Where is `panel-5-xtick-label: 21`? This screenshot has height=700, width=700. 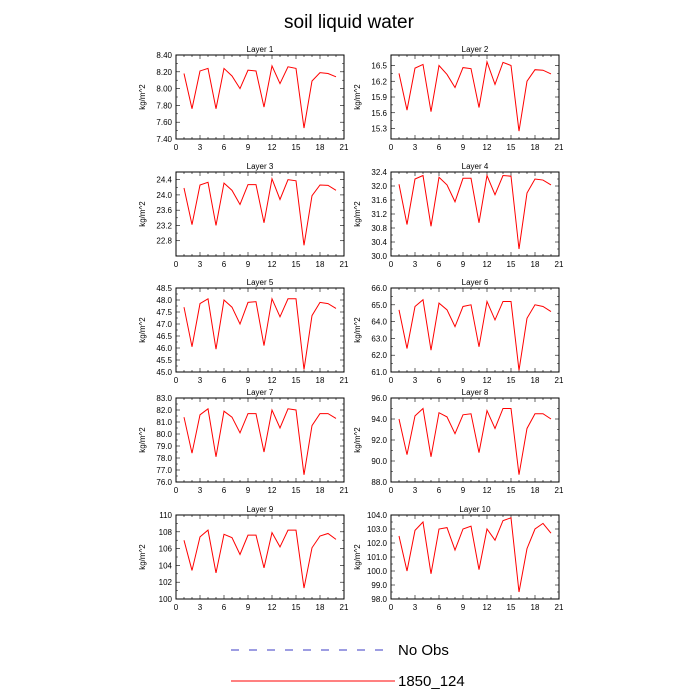 panel-5-xtick-label: 21 is located at coordinates (344, 380).